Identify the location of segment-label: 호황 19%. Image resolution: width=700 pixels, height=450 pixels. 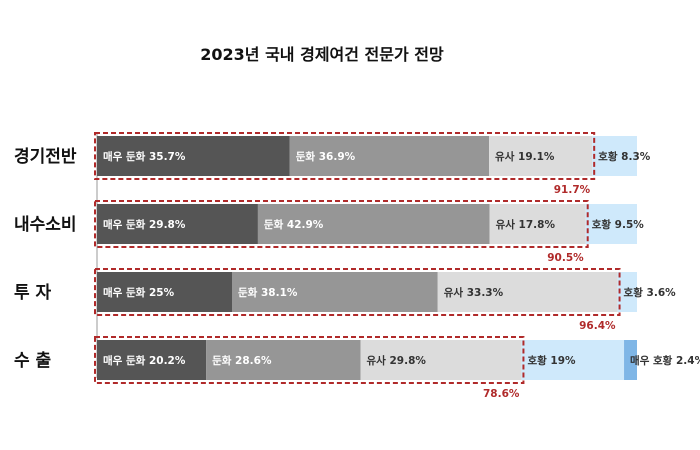
(551, 360).